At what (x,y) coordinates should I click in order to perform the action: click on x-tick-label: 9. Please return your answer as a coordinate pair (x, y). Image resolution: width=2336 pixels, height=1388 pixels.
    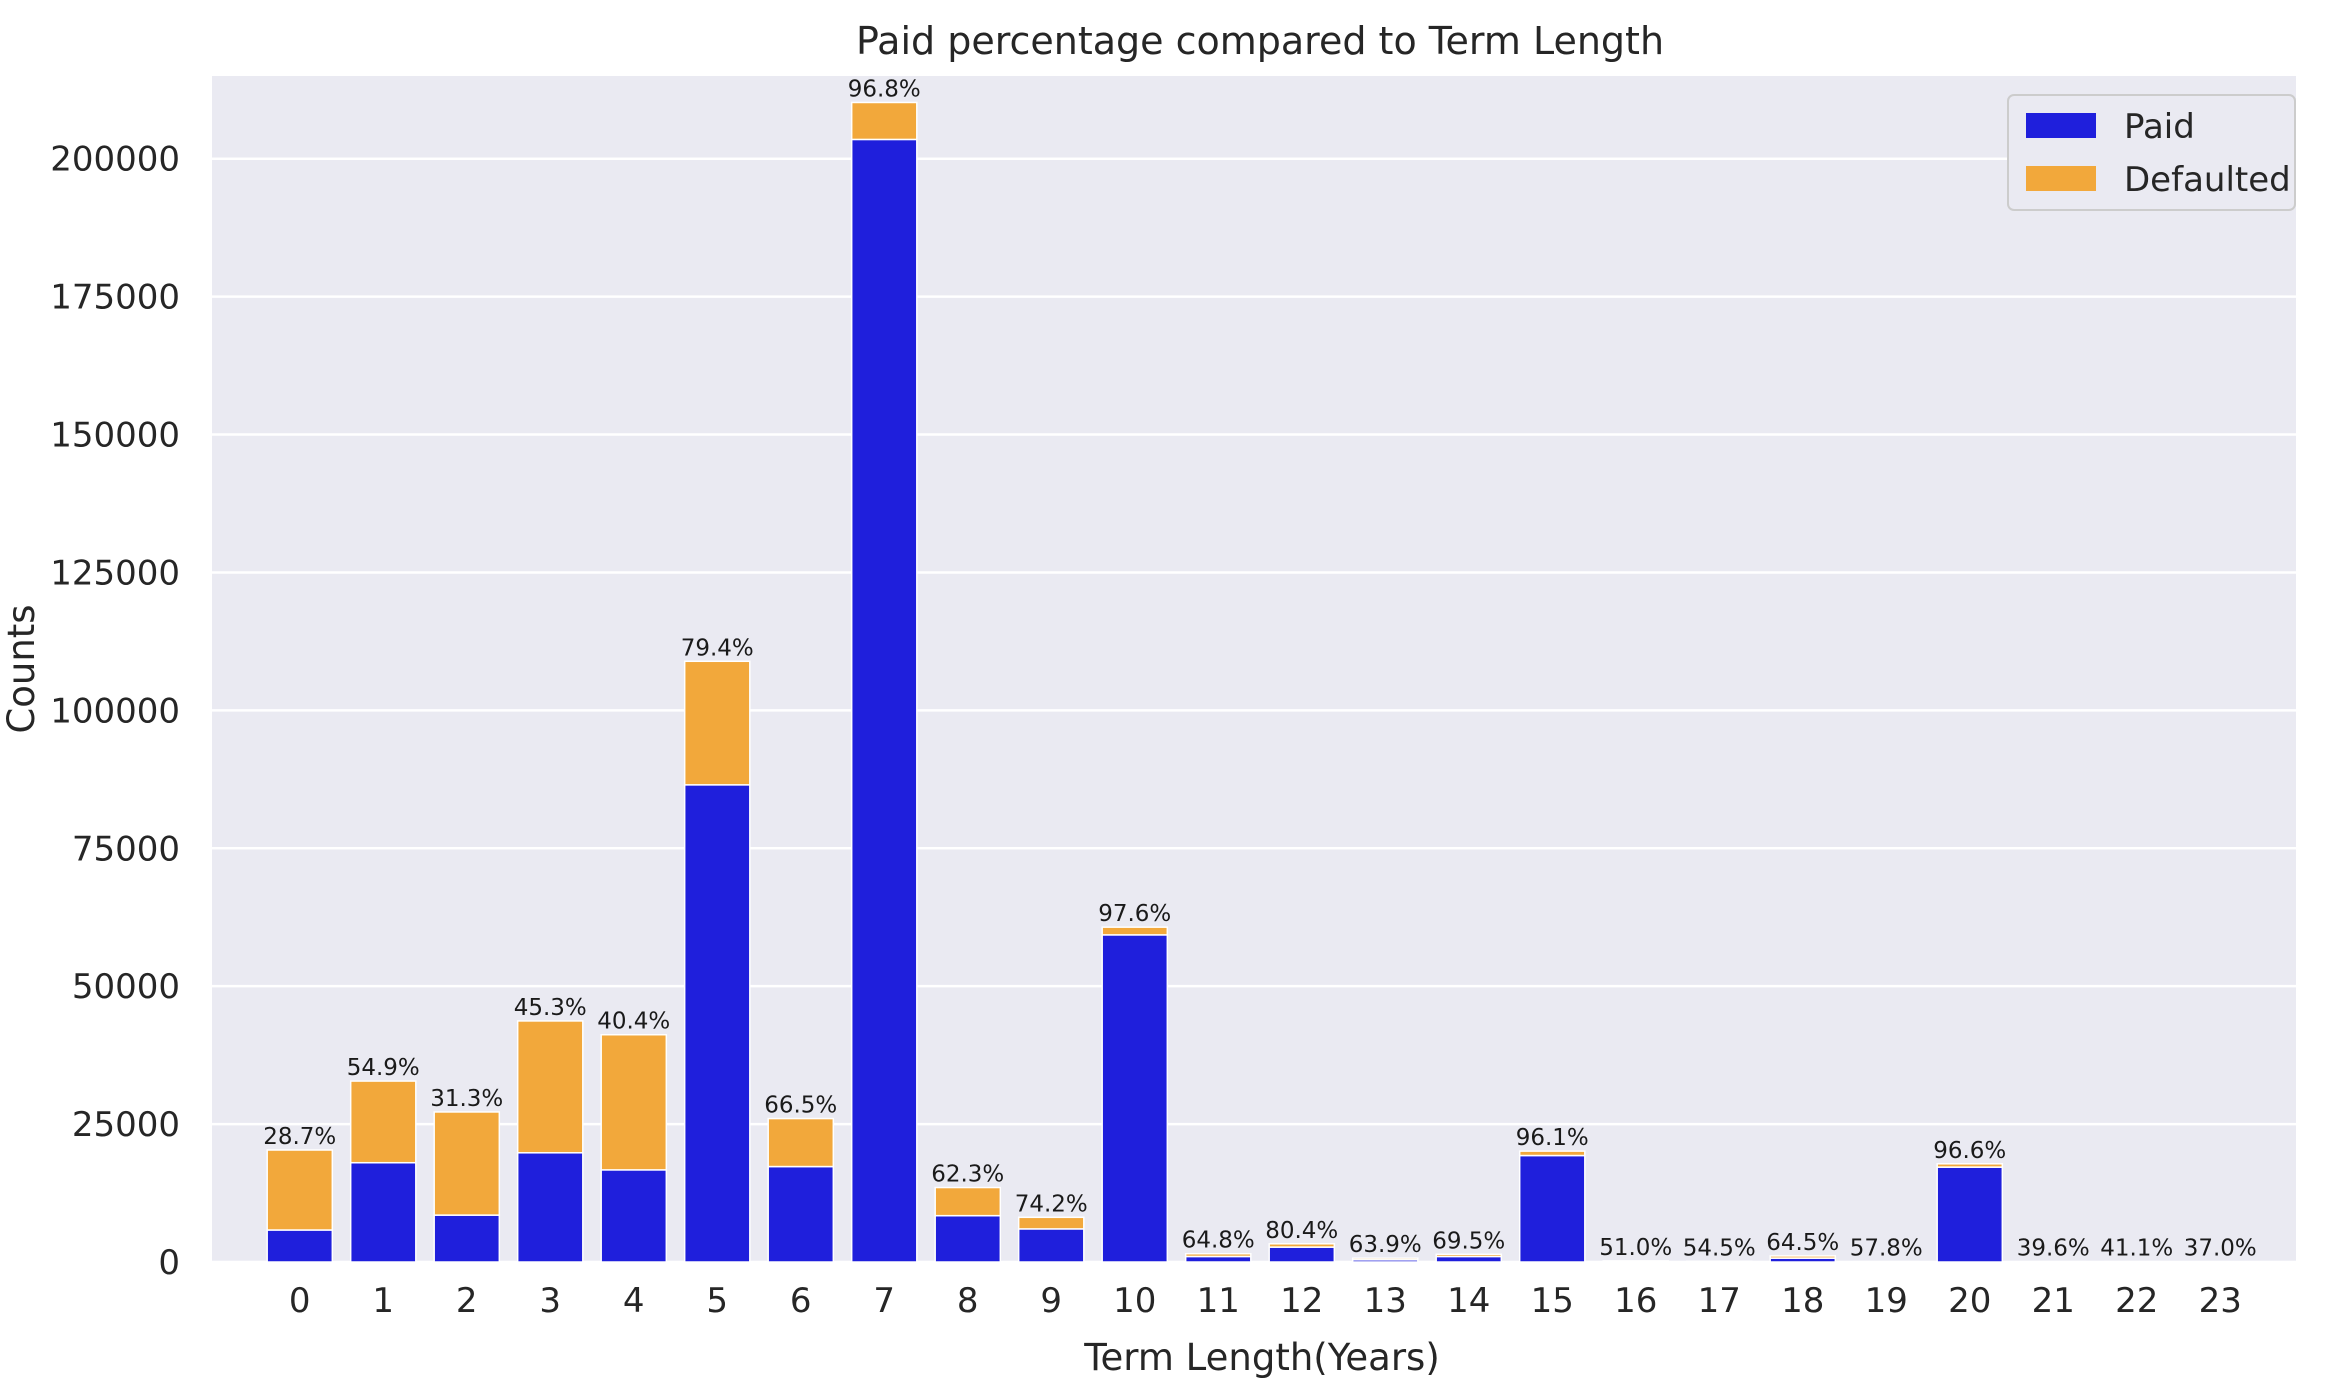
    Looking at the image, I should click on (1051, 1301).